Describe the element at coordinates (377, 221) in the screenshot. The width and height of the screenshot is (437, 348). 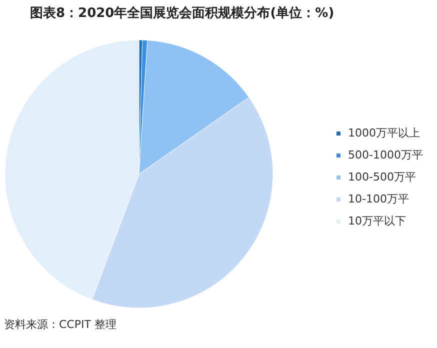
I see `legend-label: 10万平以下` at that location.